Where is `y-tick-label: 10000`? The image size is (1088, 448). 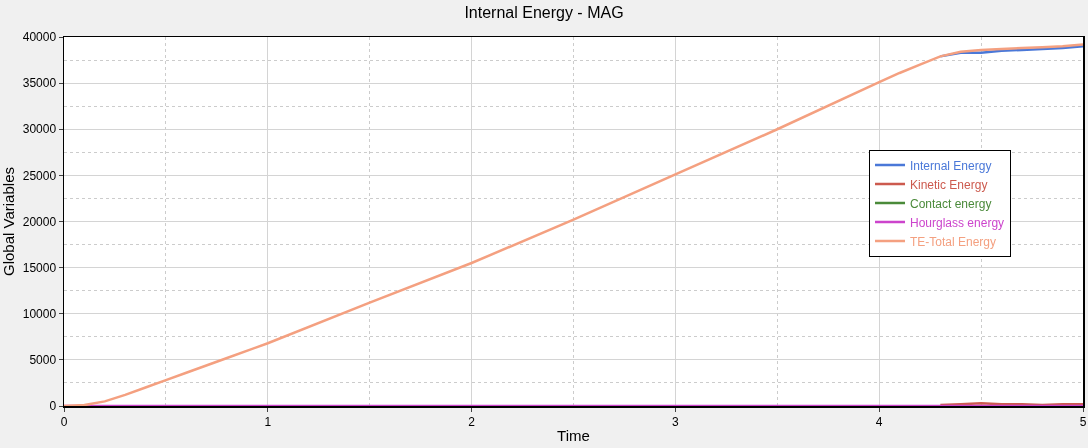
y-tick-label: 10000 is located at coordinates (39, 313).